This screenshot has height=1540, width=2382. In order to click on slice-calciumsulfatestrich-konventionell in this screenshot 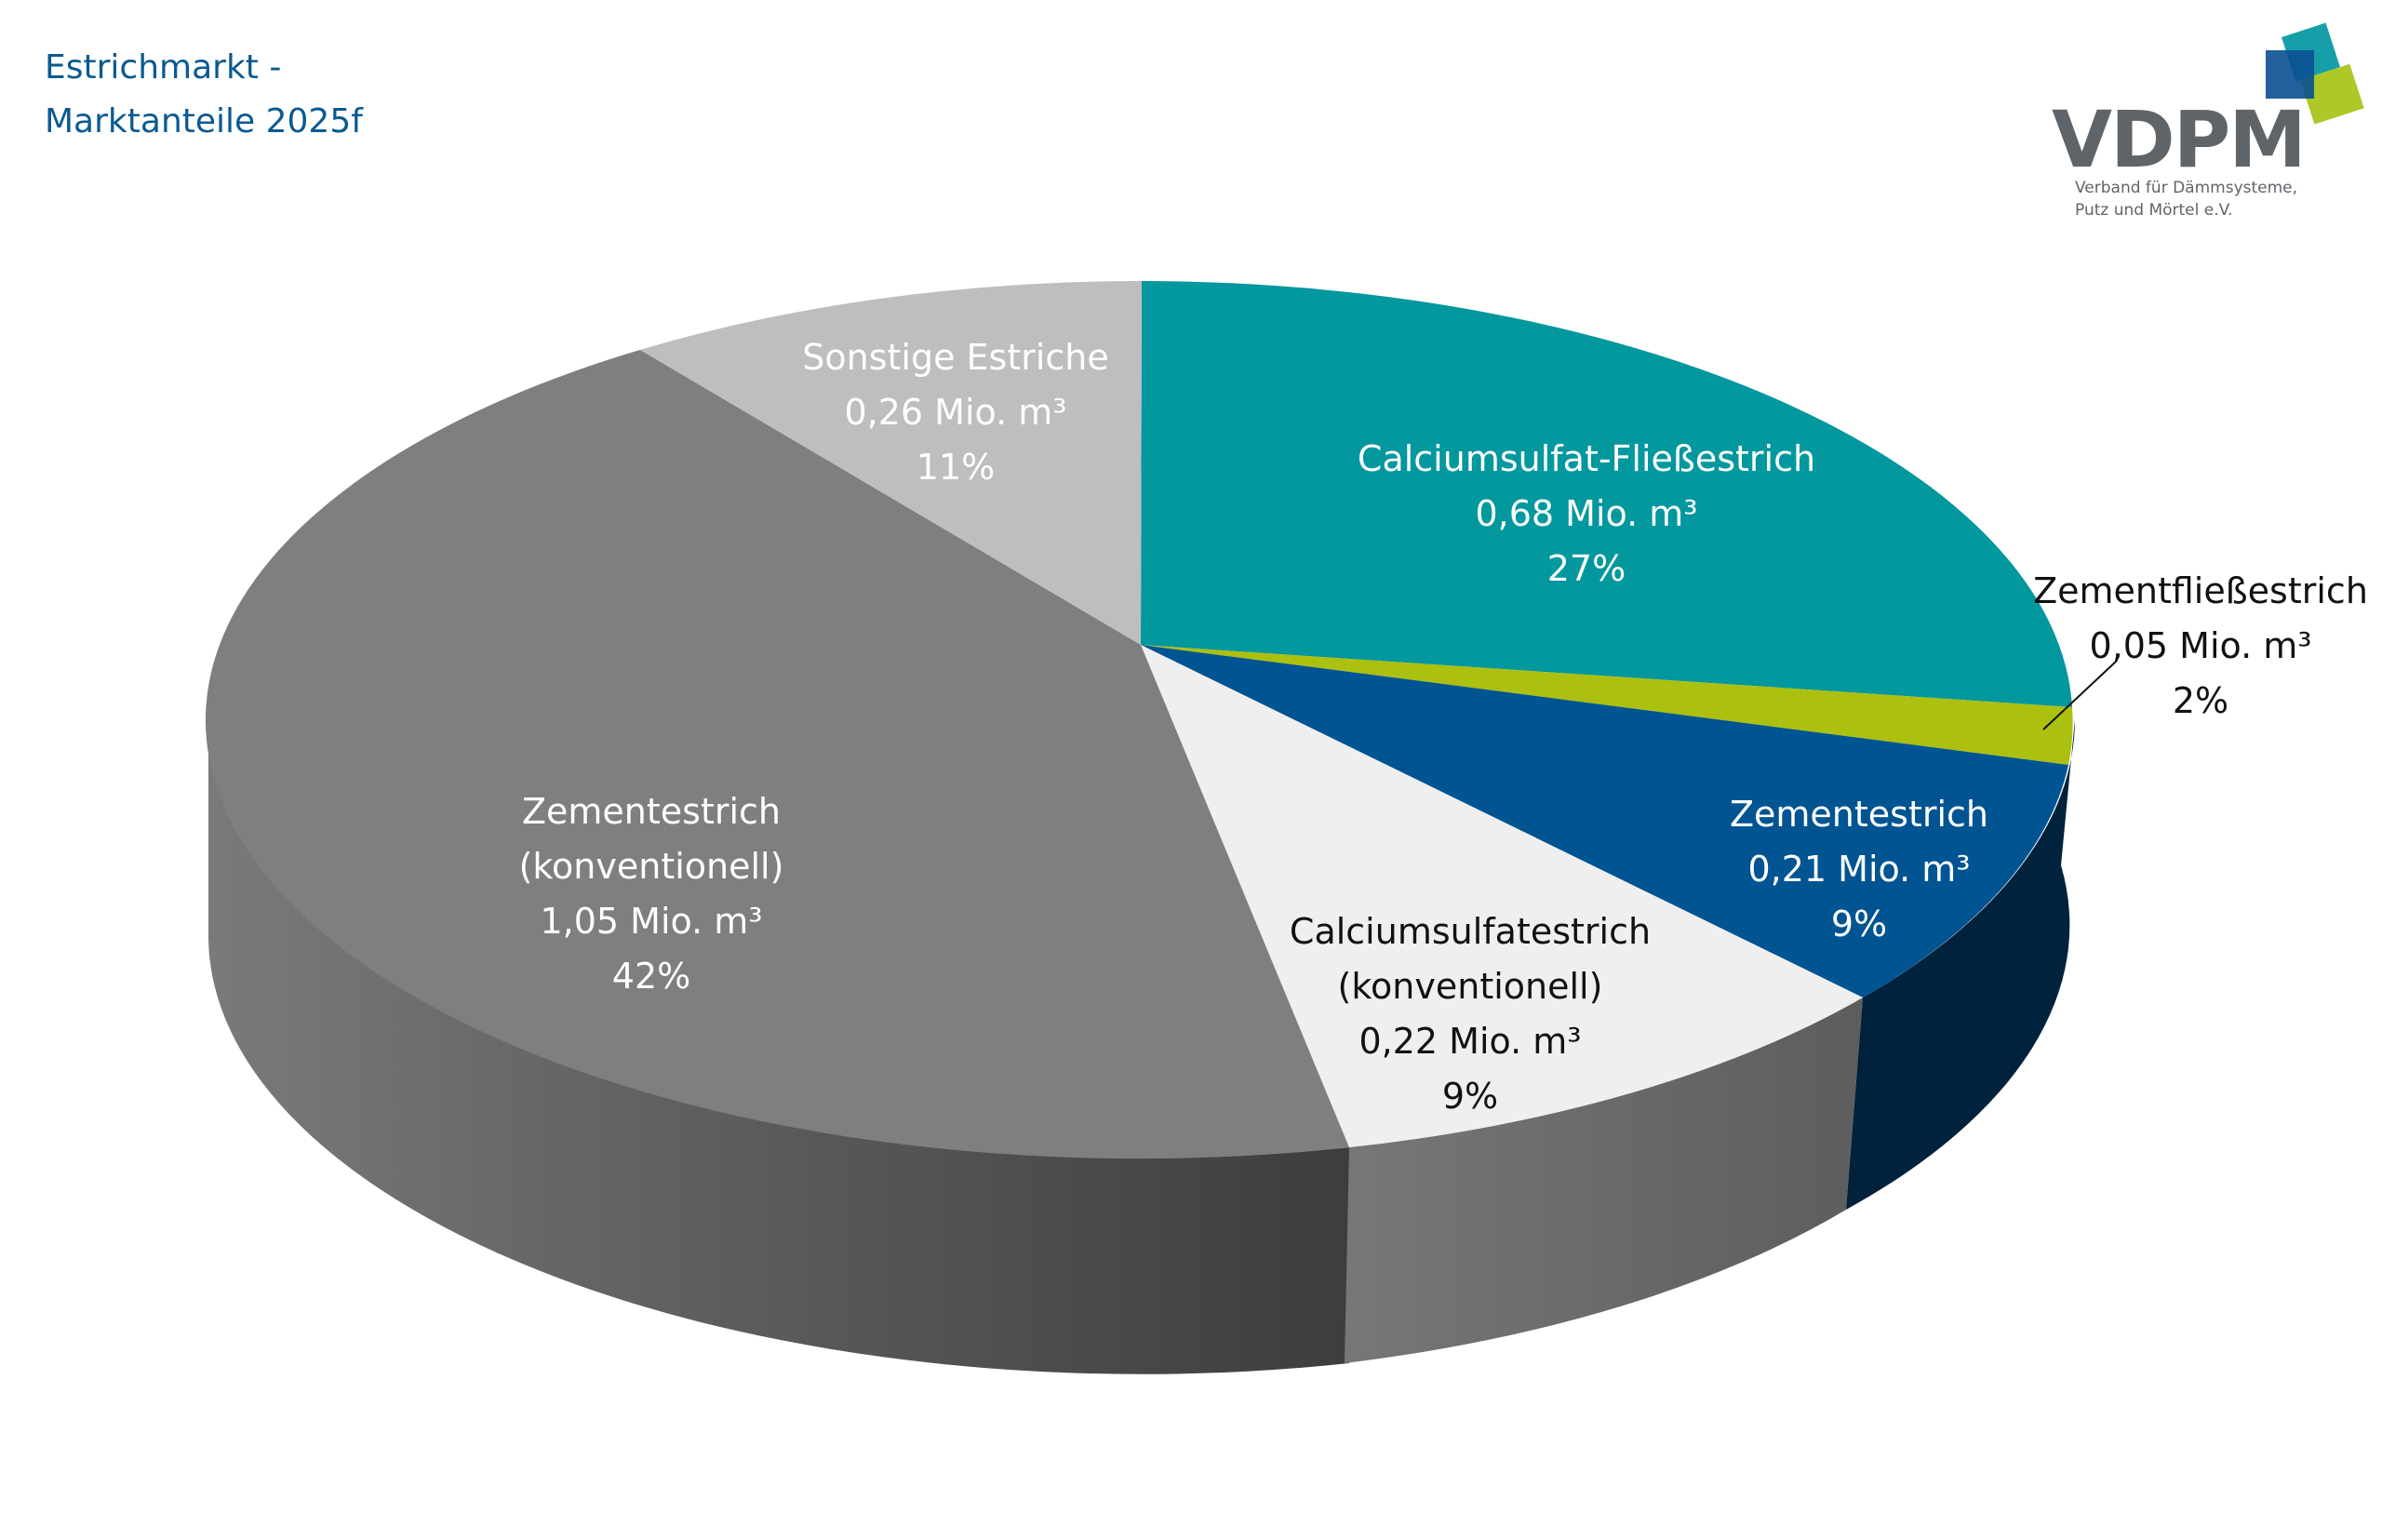, I will do `click(1502, 896)`.